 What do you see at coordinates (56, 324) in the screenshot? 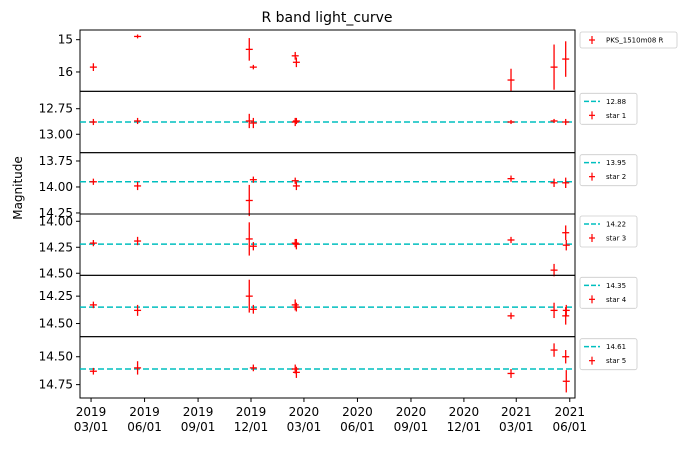
I see `y-tick-label: 14.50` at bounding box center [56, 324].